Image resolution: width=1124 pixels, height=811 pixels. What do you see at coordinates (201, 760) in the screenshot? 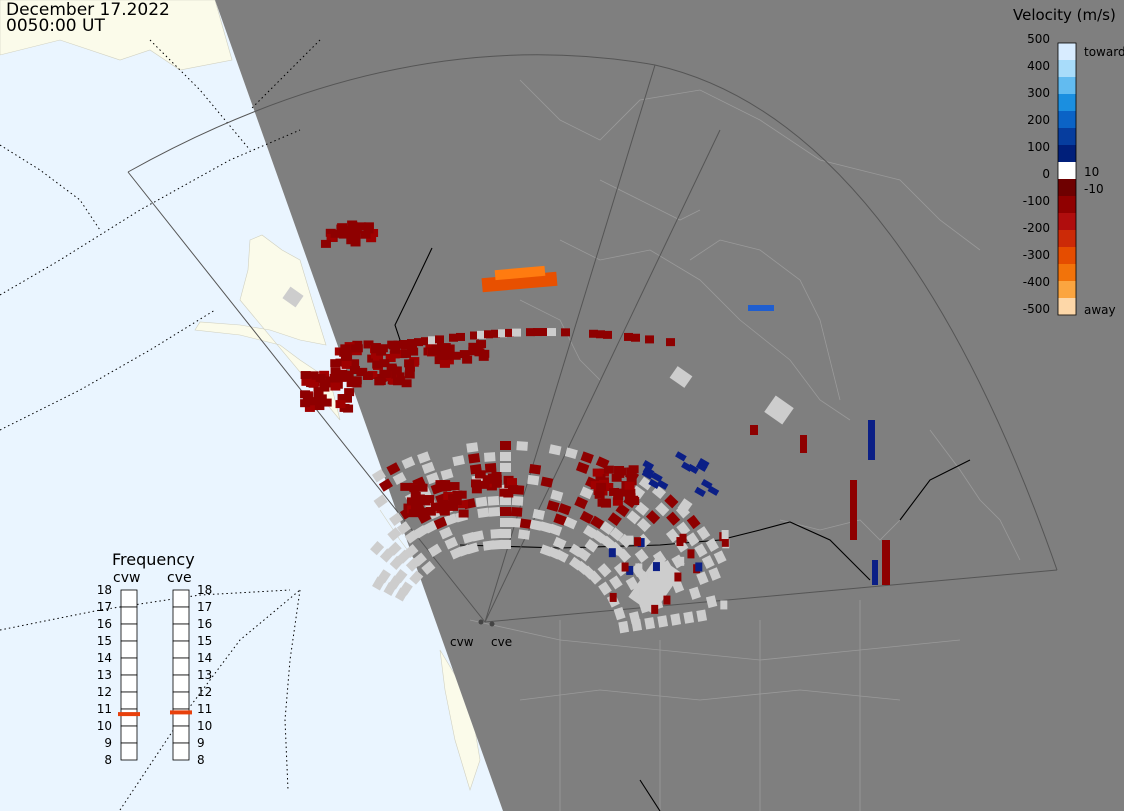
I see `frequency-tick-label: 8` at bounding box center [201, 760].